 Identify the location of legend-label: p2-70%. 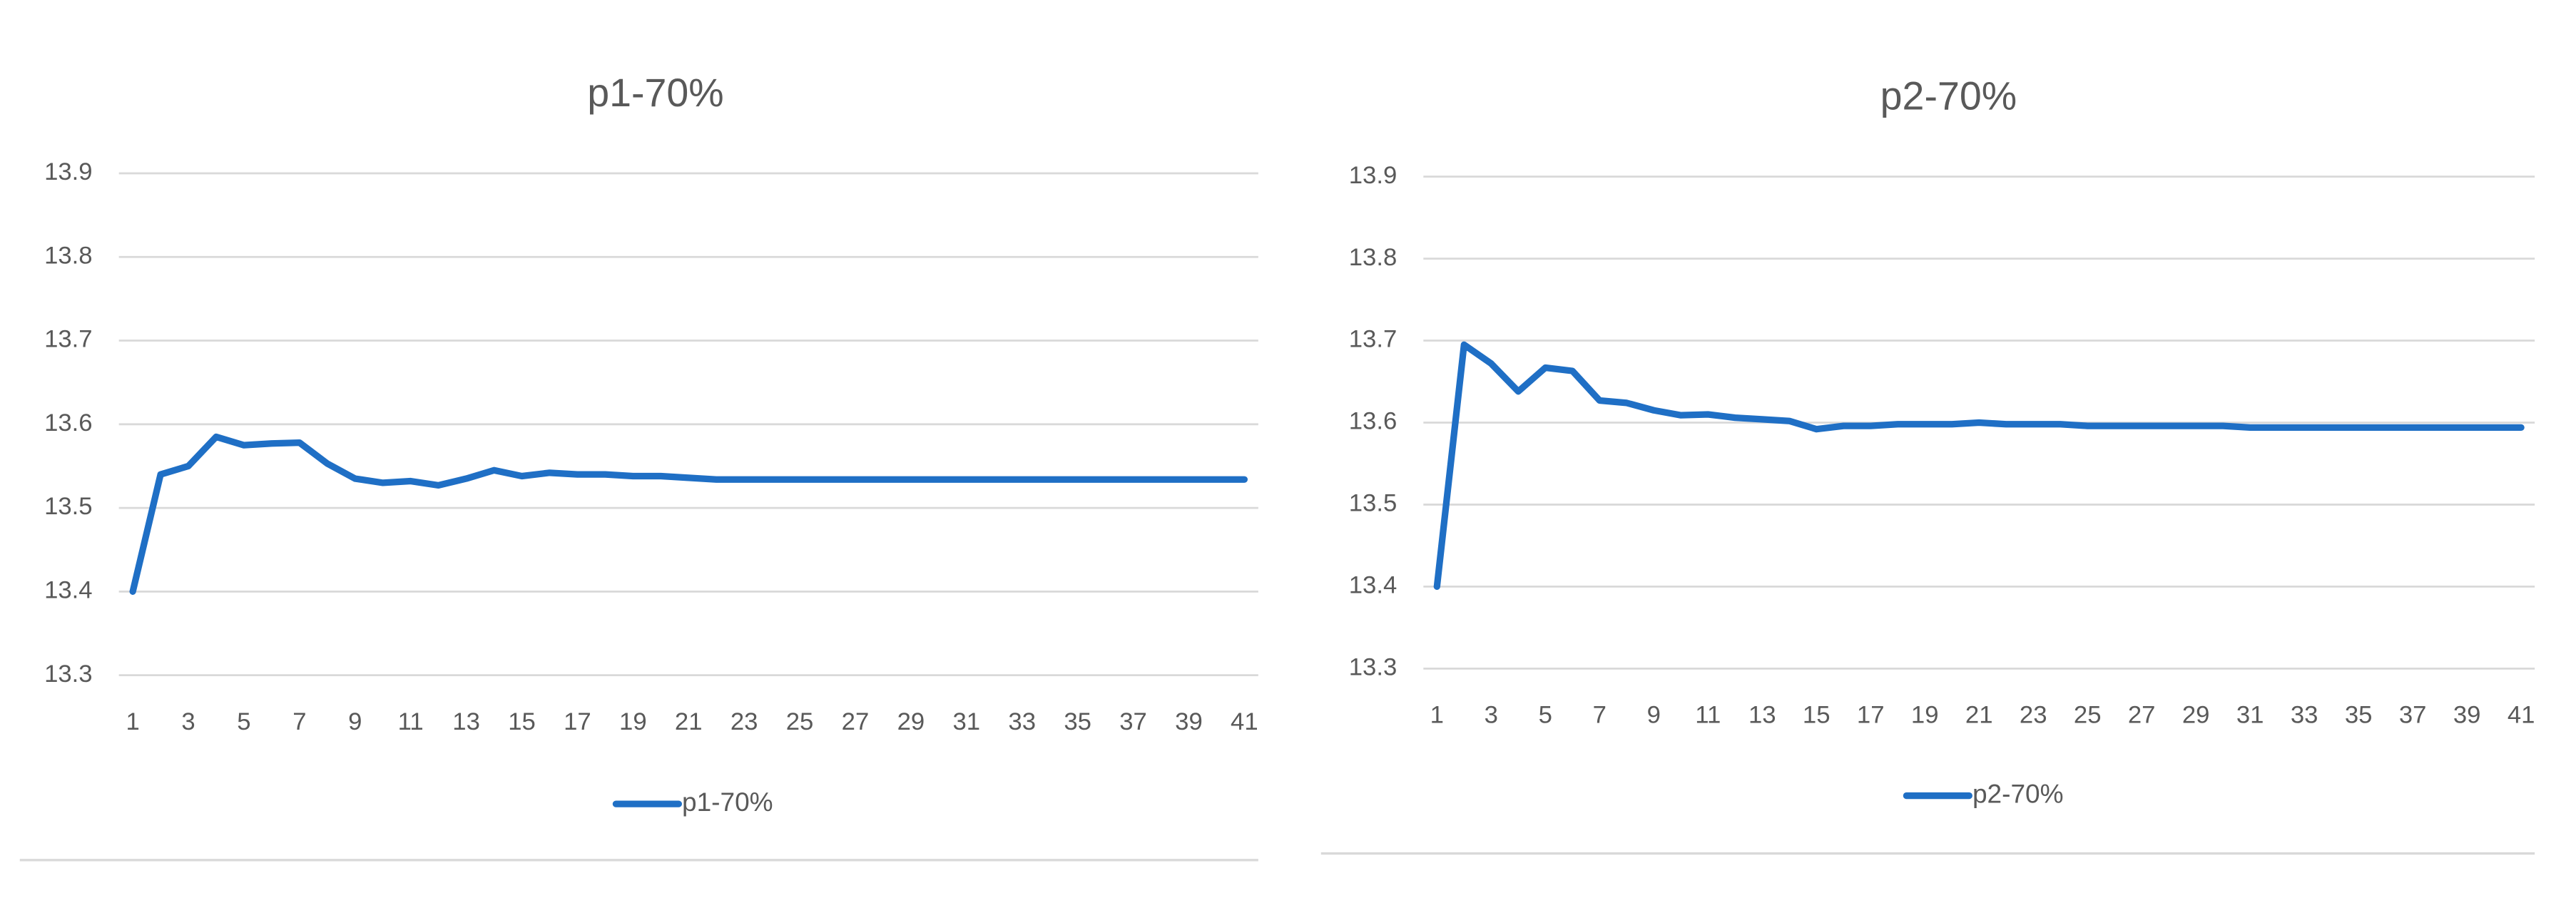
(2018, 793).